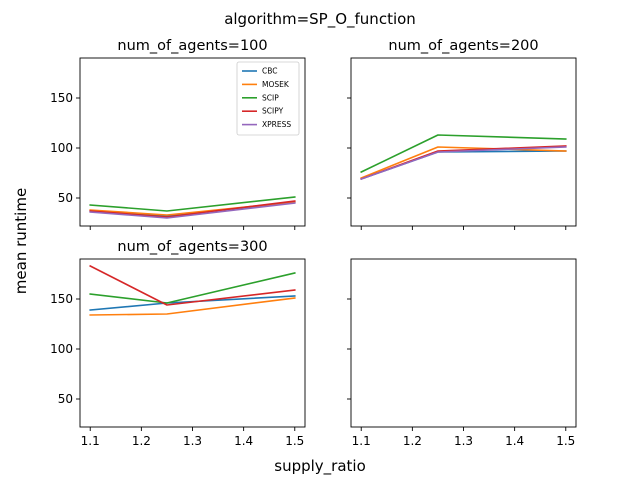  Describe the element at coordinates (273, 111) in the screenshot. I see `legend-label: SCIPY` at that location.